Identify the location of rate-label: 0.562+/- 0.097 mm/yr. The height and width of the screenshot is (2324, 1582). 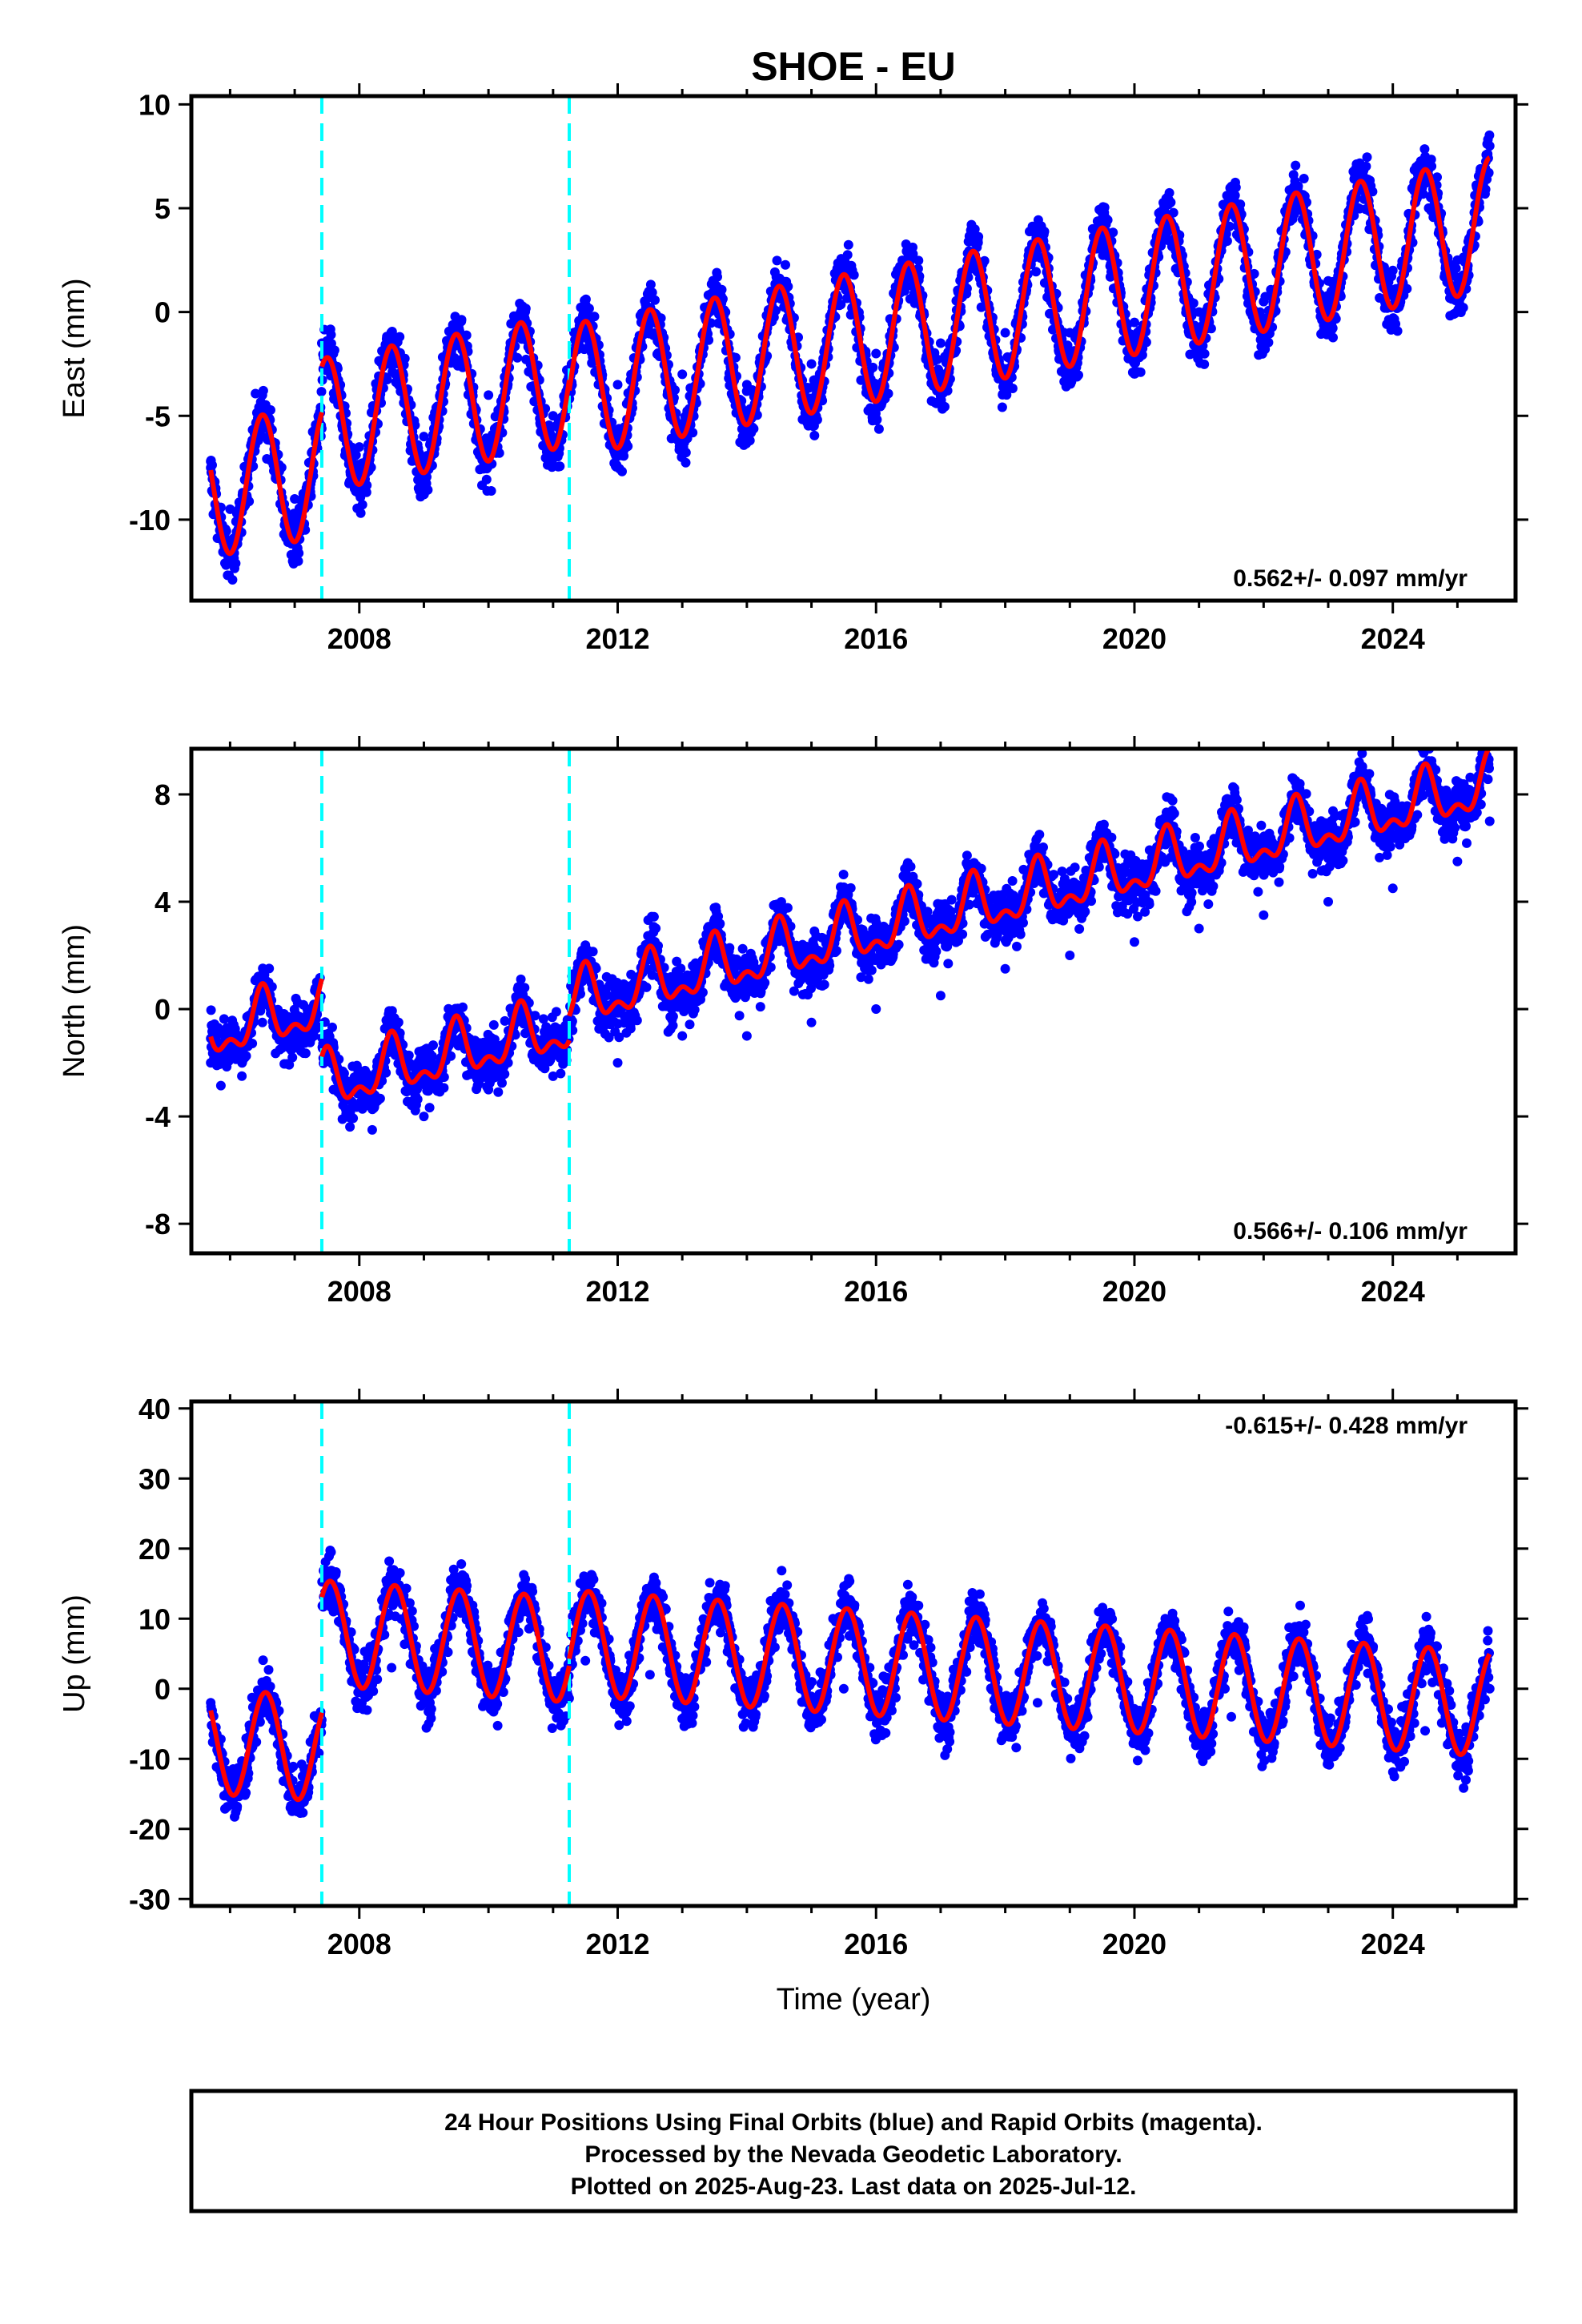
(1351, 578).